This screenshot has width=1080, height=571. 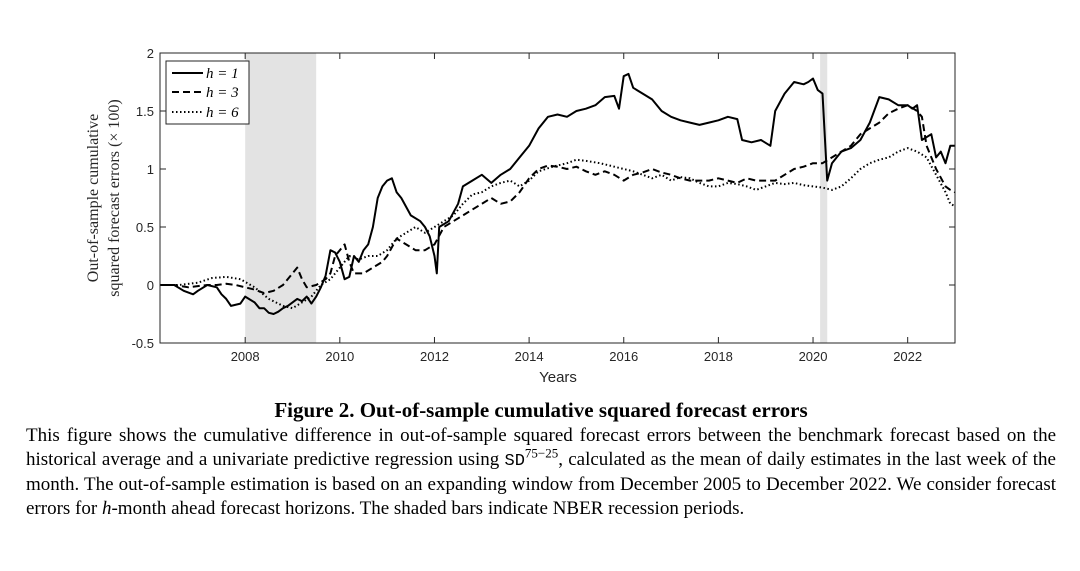 What do you see at coordinates (222, 93) in the screenshot?
I see `legend-label-h3: h = 3` at bounding box center [222, 93].